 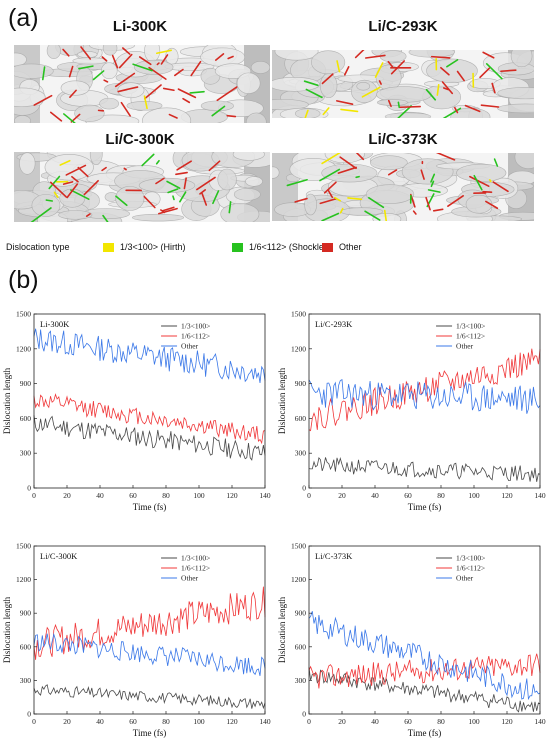 What do you see at coordinates (23, 280) in the screenshot?
I see `panel-b-label: (b)` at bounding box center [23, 280].